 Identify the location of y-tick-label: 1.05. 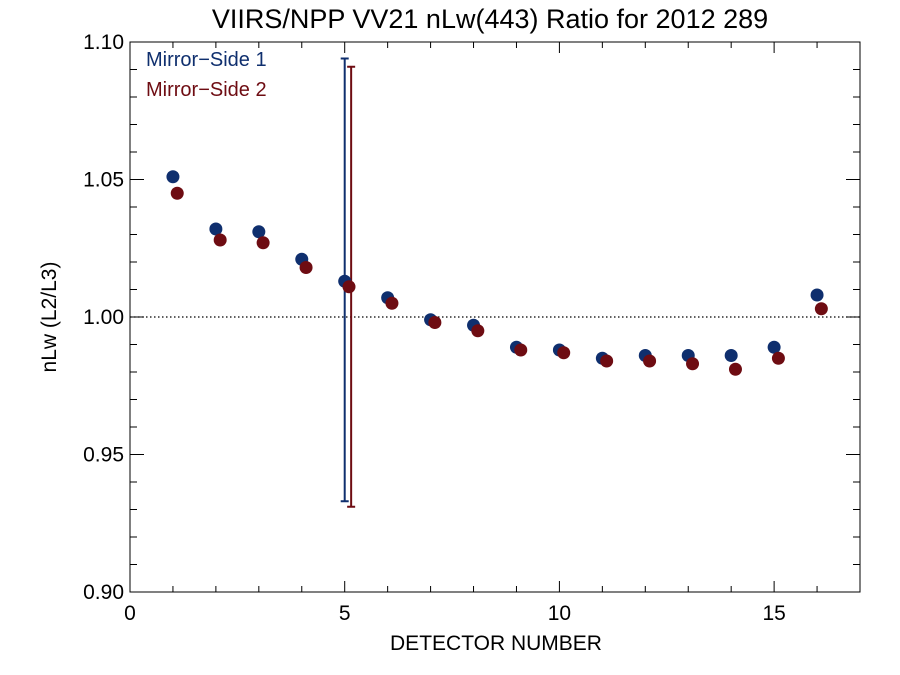
(103, 180).